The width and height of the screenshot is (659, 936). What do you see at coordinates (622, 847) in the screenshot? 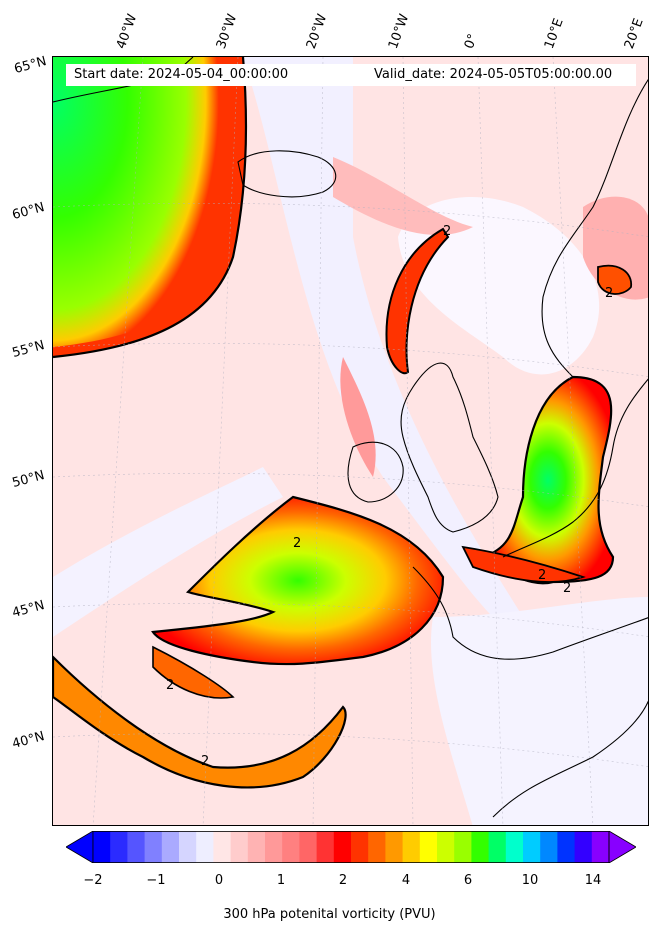
I see `colorbar-extend-high` at bounding box center [622, 847].